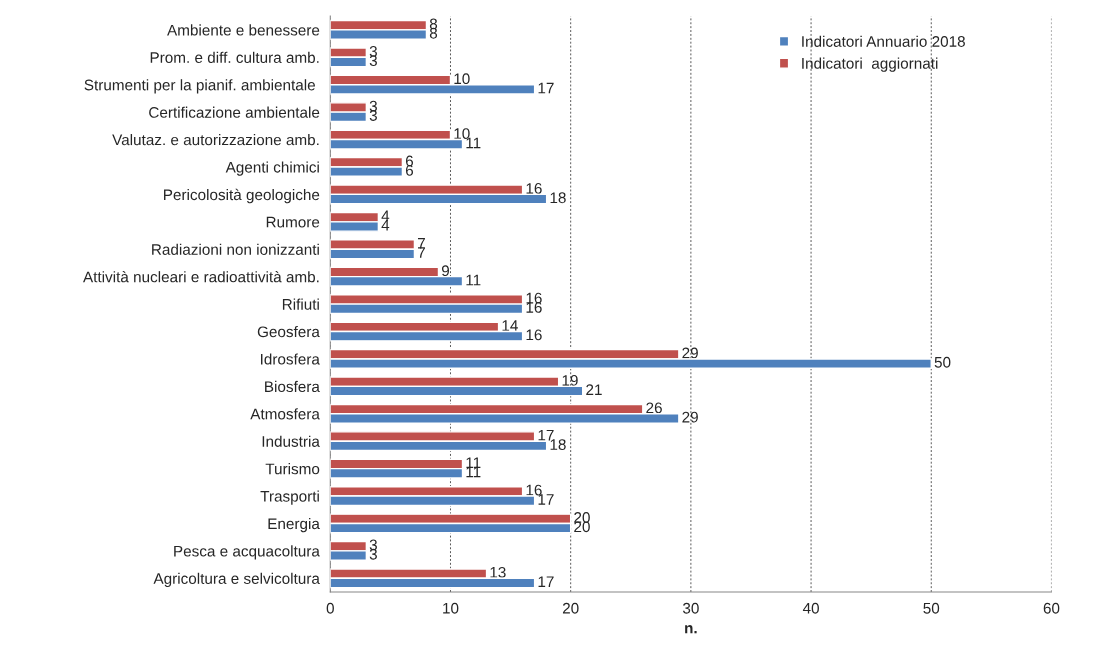  What do you see at coordinates (691, 629) in the screenshot?
I see `x-axis-title: n.` at bounding box center [691, 629].